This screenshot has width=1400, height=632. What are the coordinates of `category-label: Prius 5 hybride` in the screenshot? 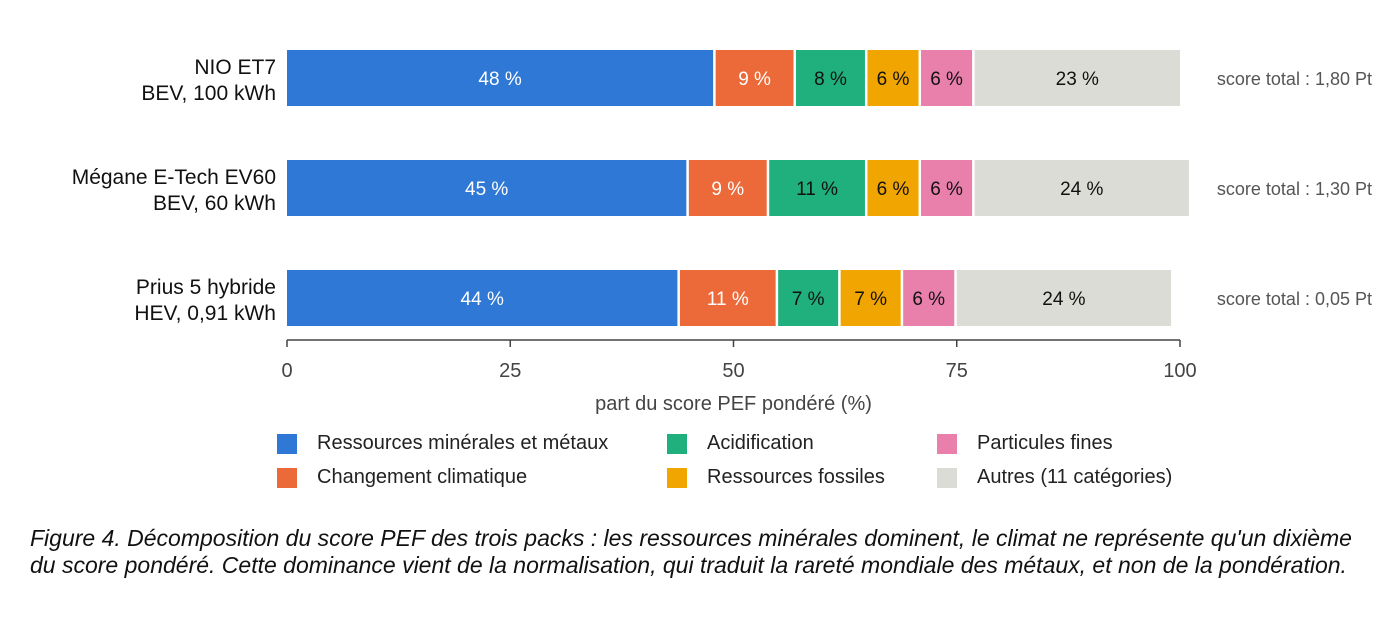 It's located at (206, 287).